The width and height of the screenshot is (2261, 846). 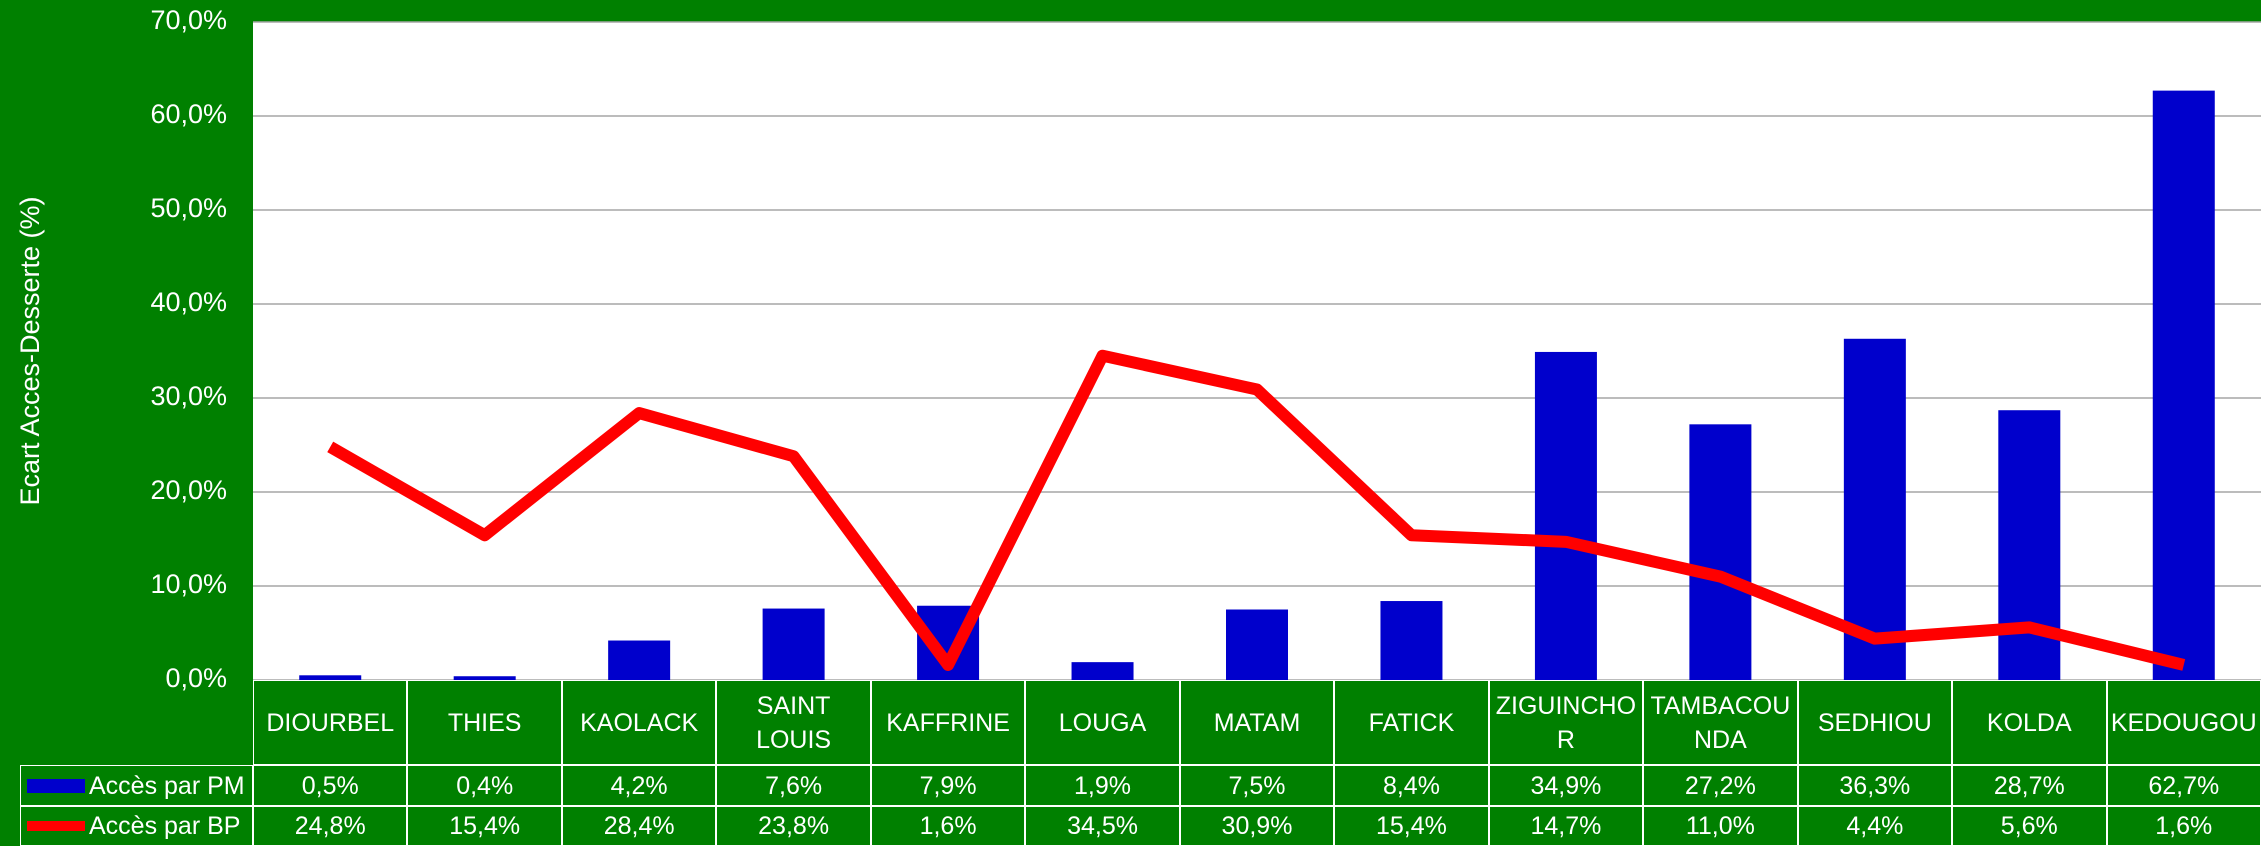 What do you see at coordinates (793, 785) in the screenshot?
I see `table-value: 7,6%` at bounding box center [793, 785].